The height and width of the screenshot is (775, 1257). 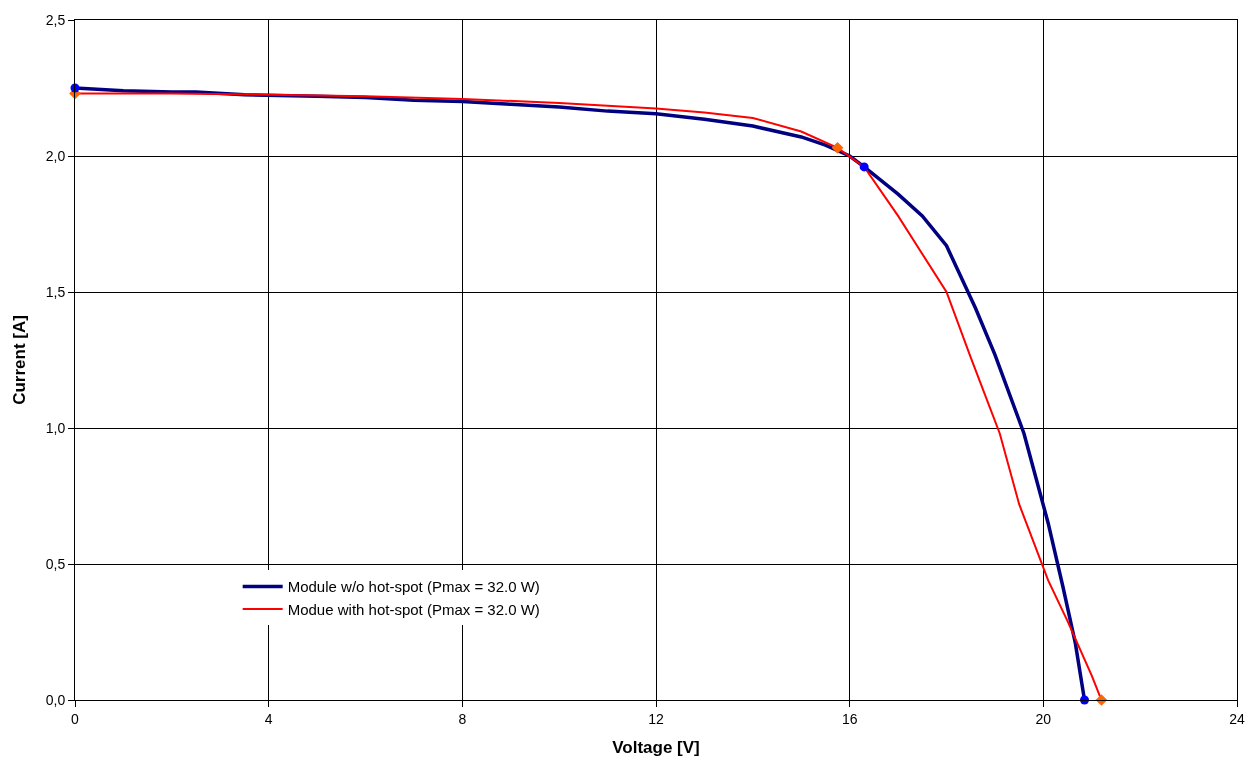 What do you see at coordinates (656, 718) in the screenshot?
I see `x-tick-label: 12` at bounding box center [656, 718].